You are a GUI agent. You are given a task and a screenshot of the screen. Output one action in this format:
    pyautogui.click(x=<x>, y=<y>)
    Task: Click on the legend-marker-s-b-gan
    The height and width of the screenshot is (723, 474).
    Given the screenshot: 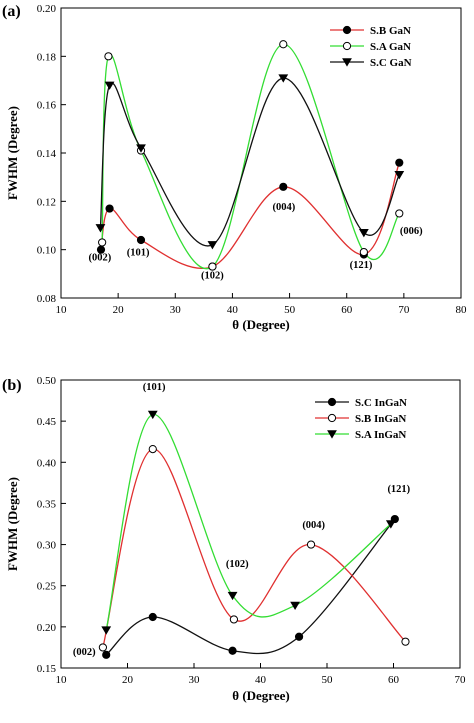 What is the action you would take?
    pyautogui.click(x=347, y=30)
    